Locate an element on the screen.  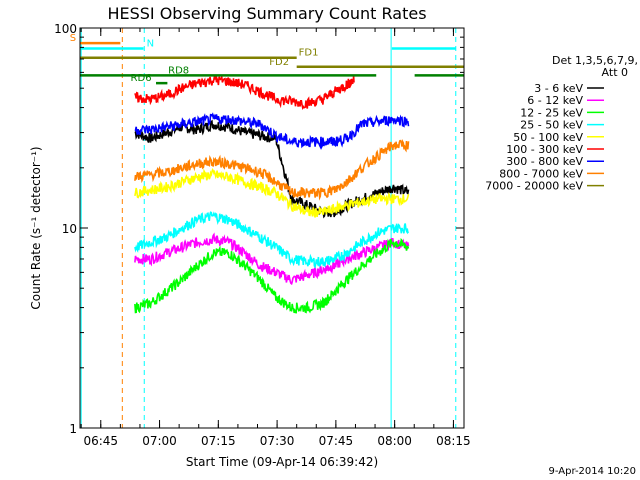
x-axis-label: Start Time (09-Apr-14 06:39:42) is located at coordinates (282, 462).